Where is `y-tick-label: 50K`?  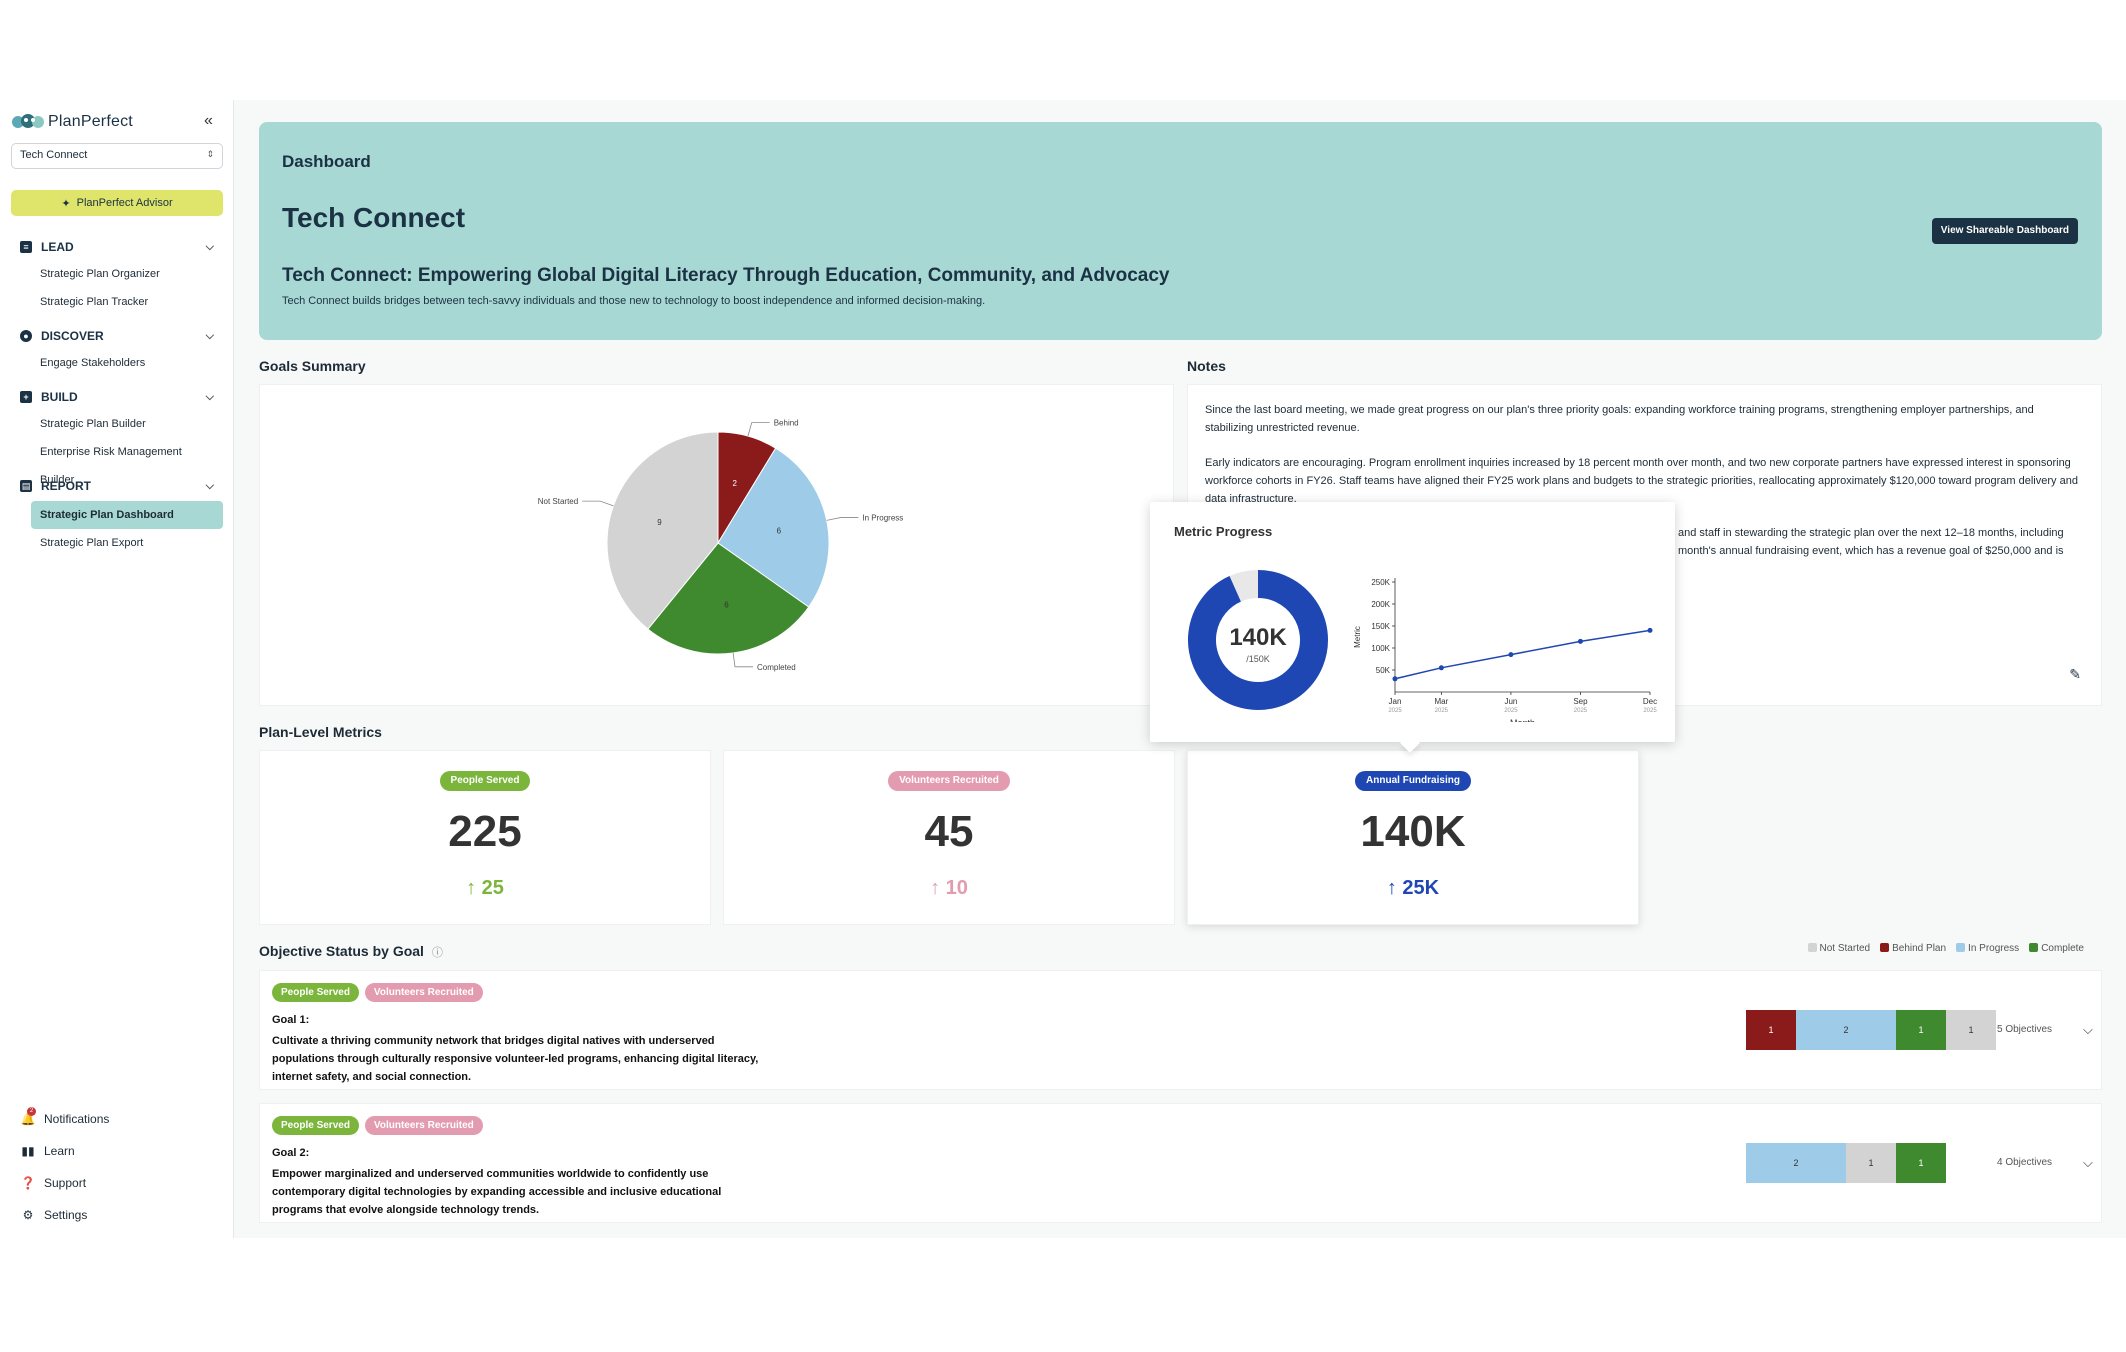 y-tick-label: 50K is located at coordinates (1383, 670).